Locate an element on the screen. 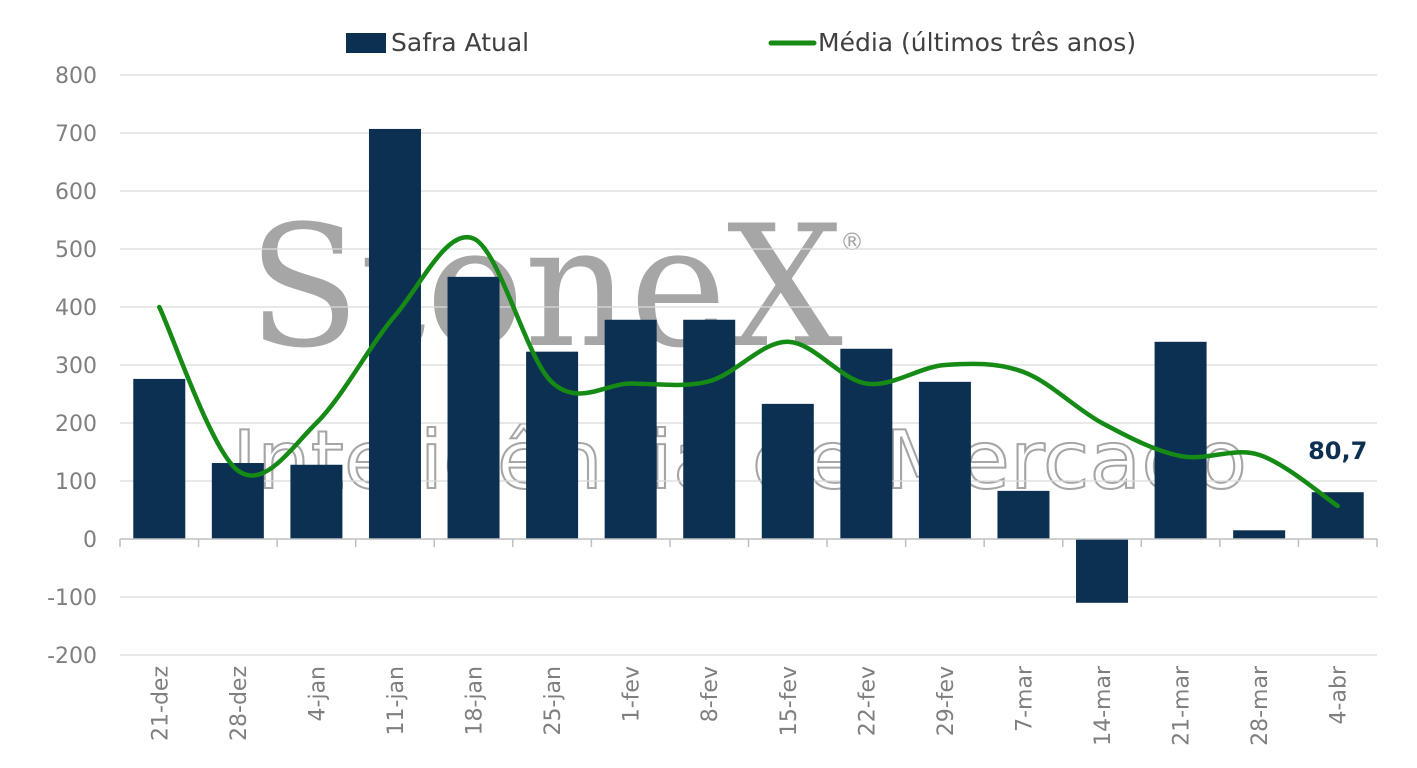 Image resolution: width=1417 pixels, height=768 pixels. x-tick-label: 15-fev is located at coordinates (789, 701).